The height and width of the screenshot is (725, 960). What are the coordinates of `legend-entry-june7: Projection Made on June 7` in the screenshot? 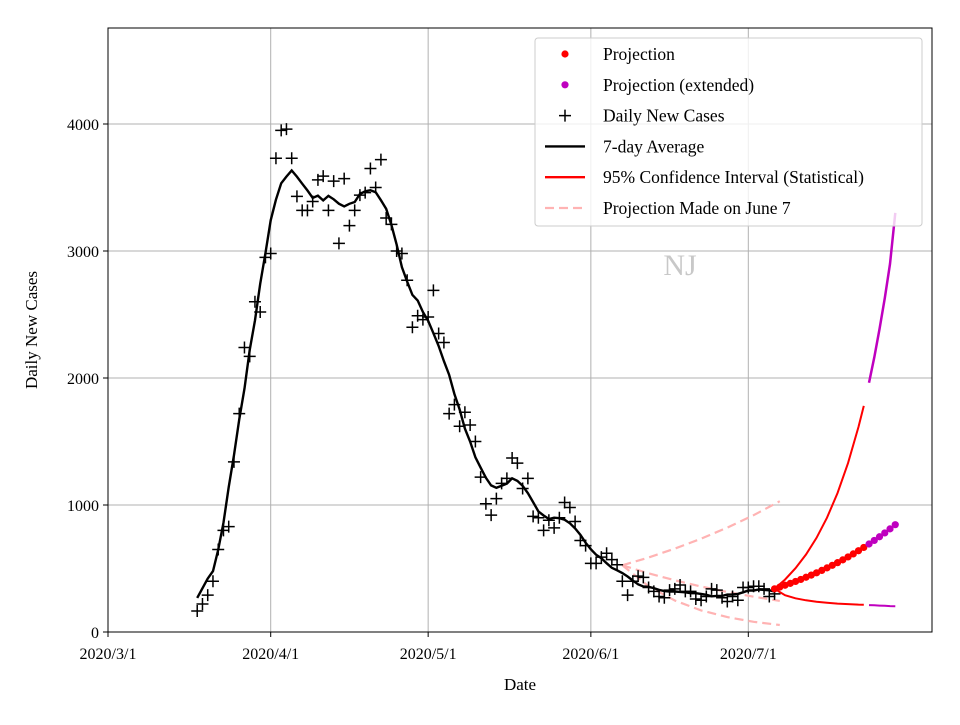 It's located at (668, 208).